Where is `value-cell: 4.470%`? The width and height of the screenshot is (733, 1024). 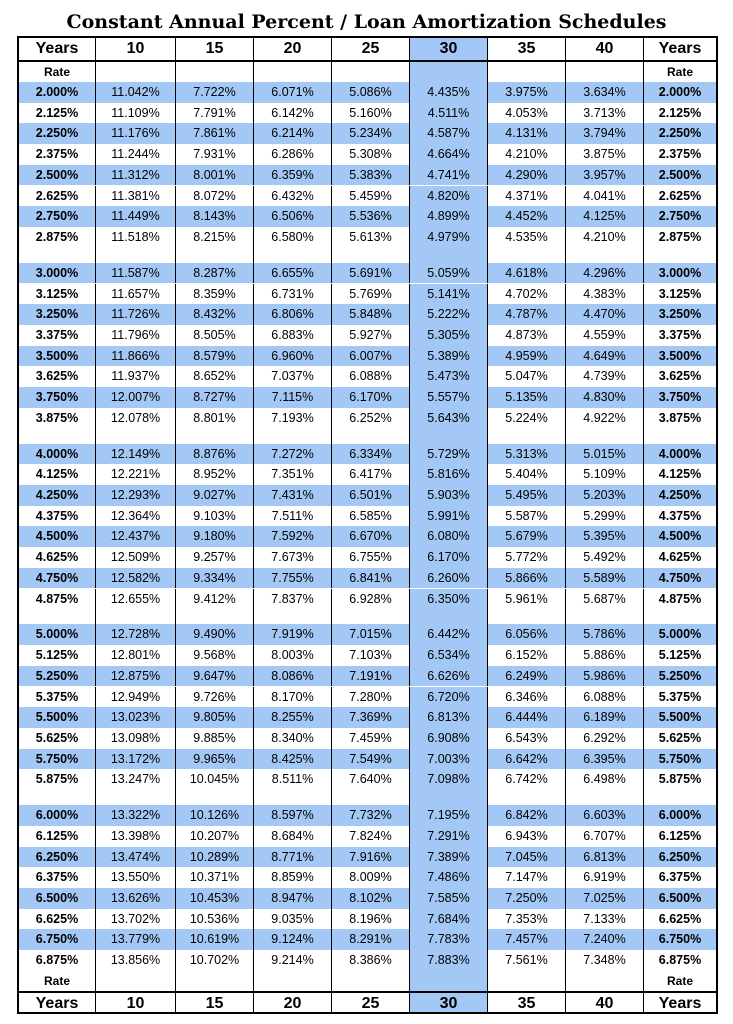
value-cell: 4.470% is located at coordinates (605, 314).